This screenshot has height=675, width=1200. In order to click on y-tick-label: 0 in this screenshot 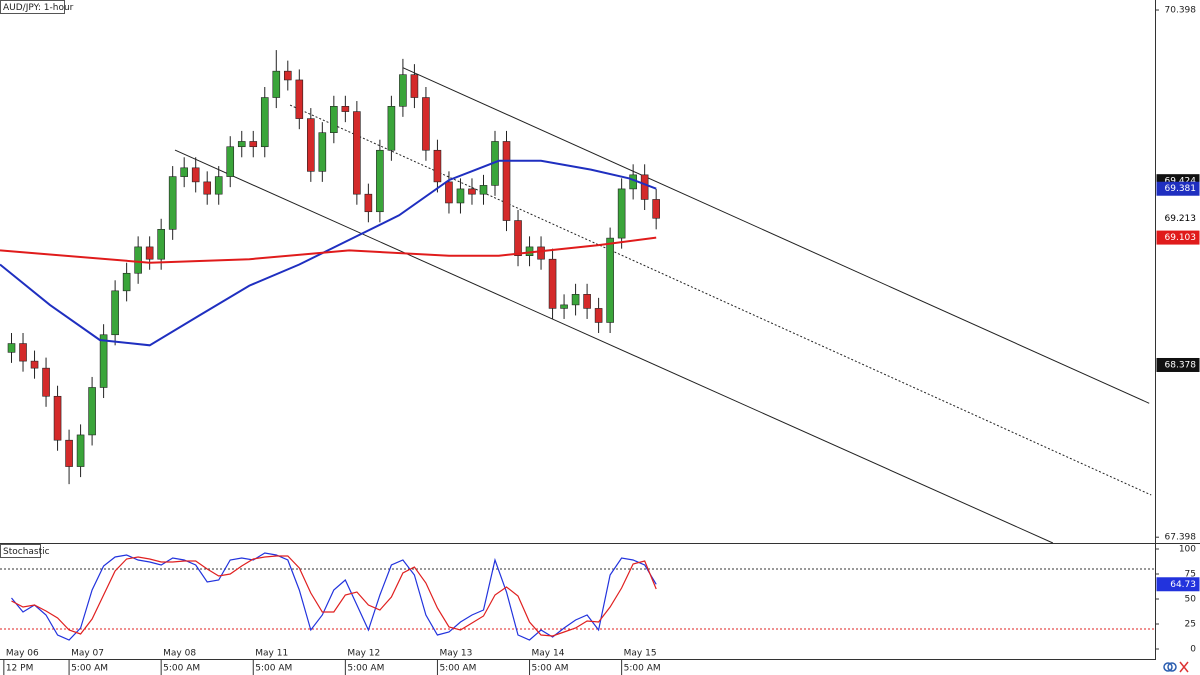, I will do `click(1193, 650)`.